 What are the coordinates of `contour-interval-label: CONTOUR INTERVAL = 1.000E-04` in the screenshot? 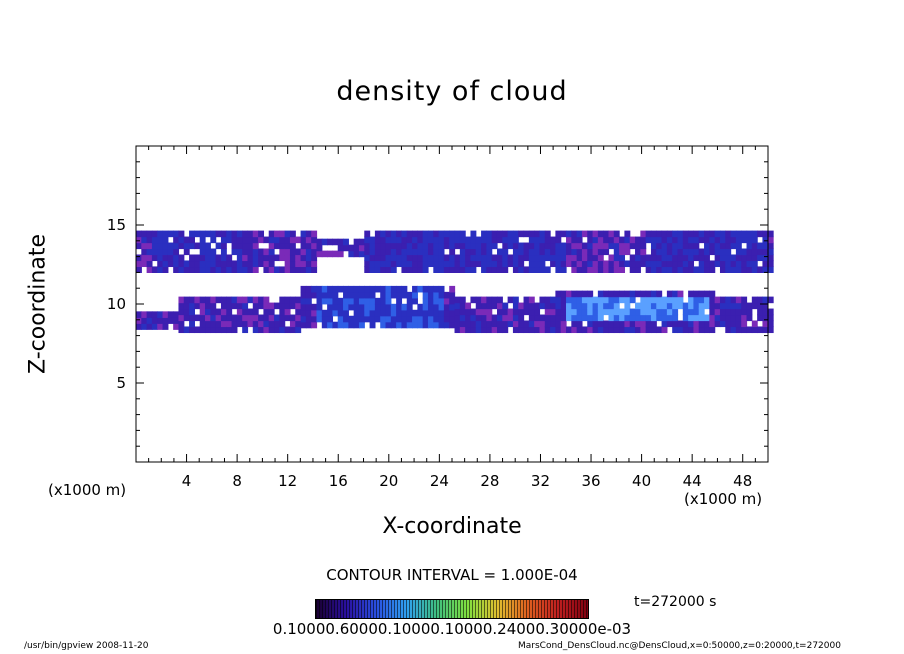 It's located at (452, 575).